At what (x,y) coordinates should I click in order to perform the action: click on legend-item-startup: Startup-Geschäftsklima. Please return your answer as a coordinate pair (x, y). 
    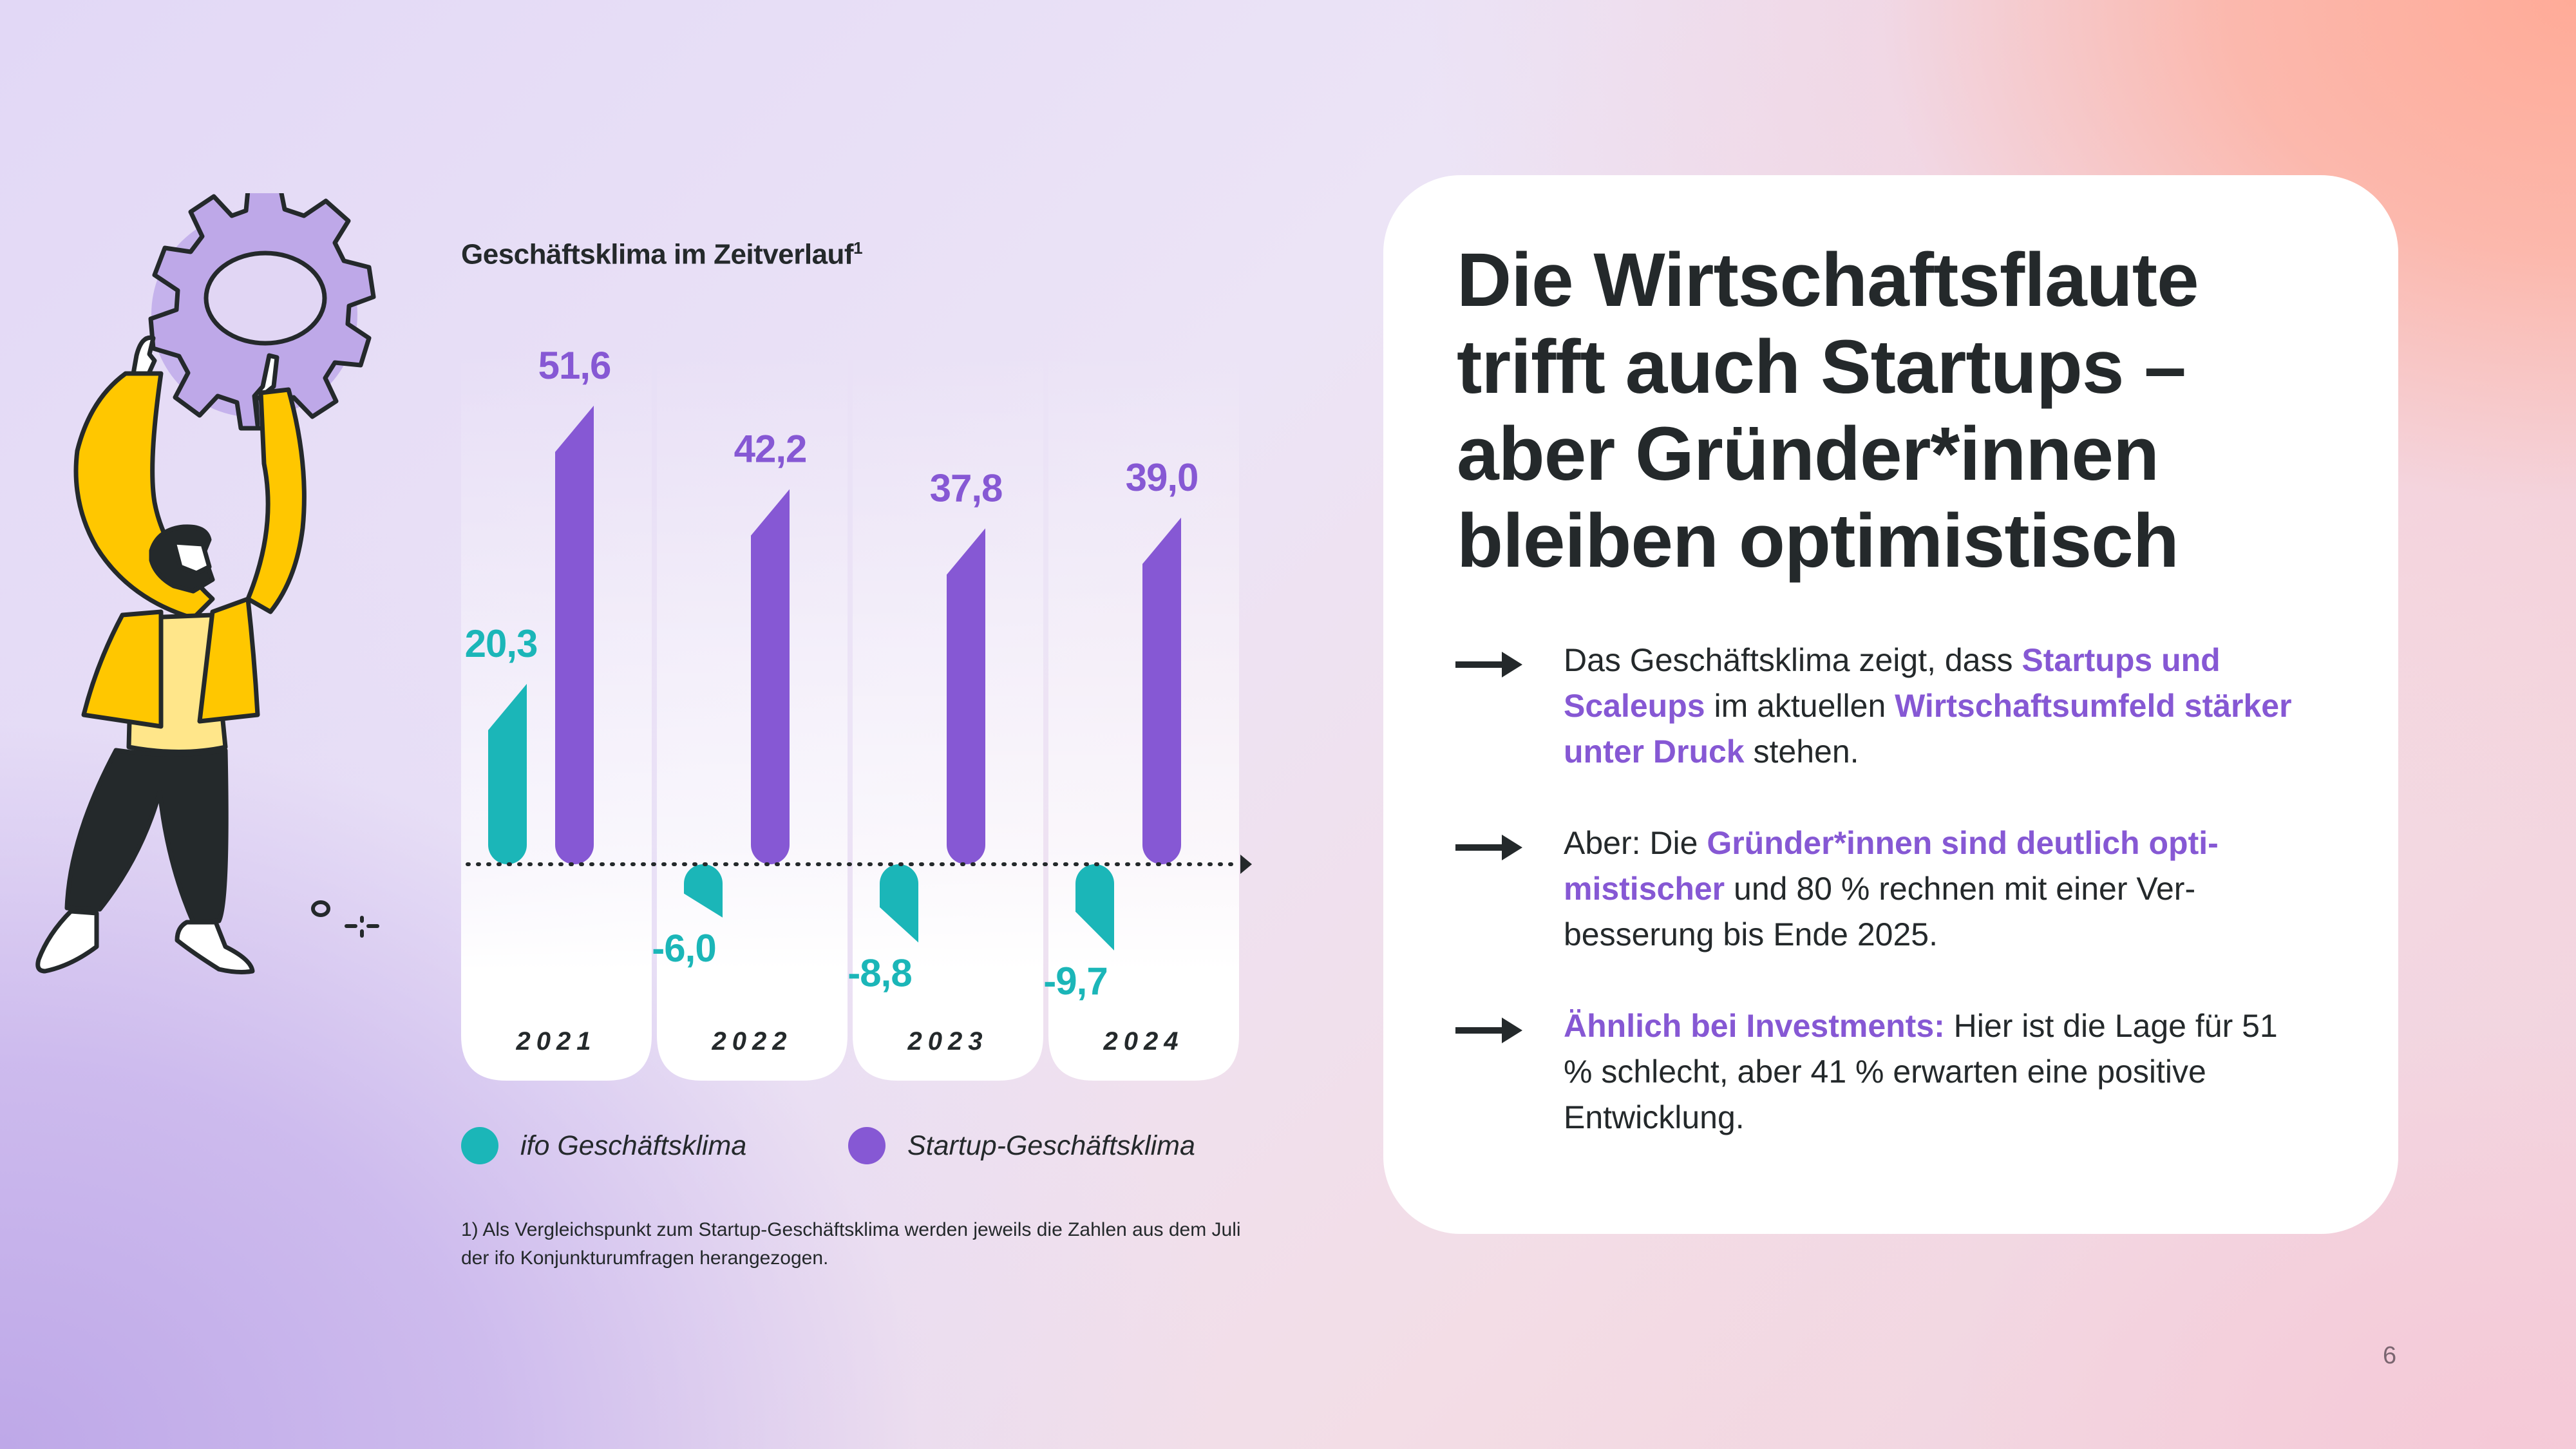
    Looking at the image, I should click on (1021, 1145).